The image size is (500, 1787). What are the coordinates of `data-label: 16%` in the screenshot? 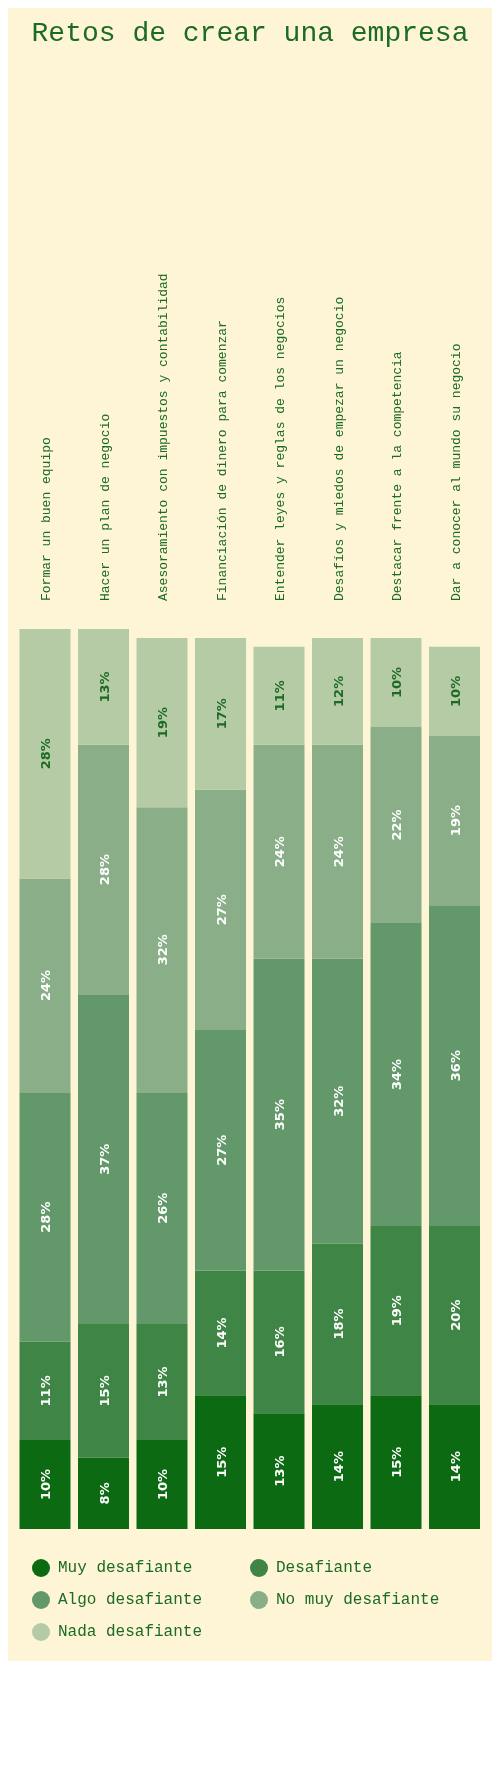 It's located at (280, 1342).